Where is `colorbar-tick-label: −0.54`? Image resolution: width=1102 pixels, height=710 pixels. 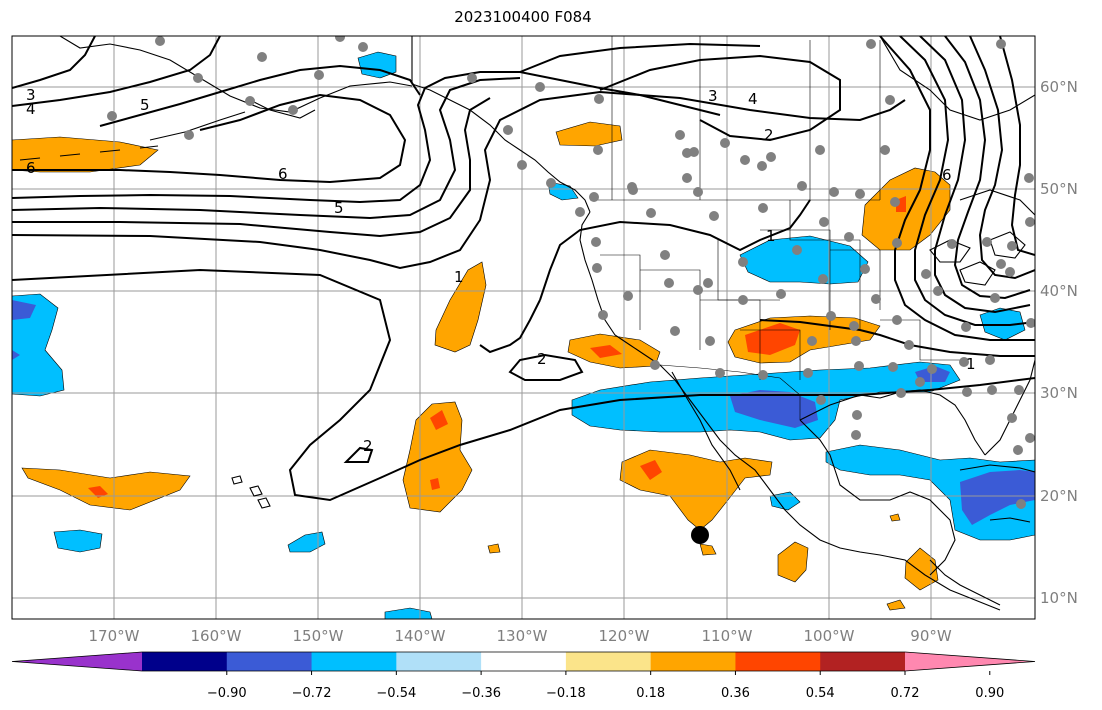 colorbar-tick-label: −0.54 is located at coordinates (396, 693).